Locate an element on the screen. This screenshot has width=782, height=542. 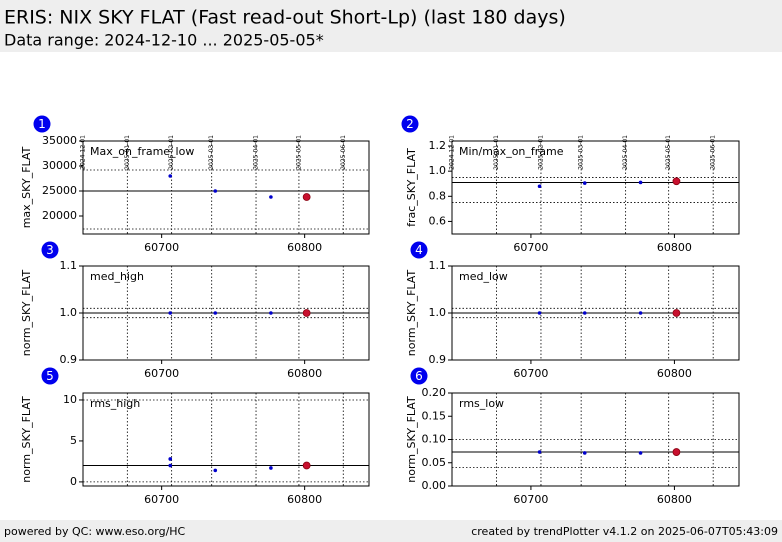
panel-badge-number: 4 is located at coordinates (419, 250).